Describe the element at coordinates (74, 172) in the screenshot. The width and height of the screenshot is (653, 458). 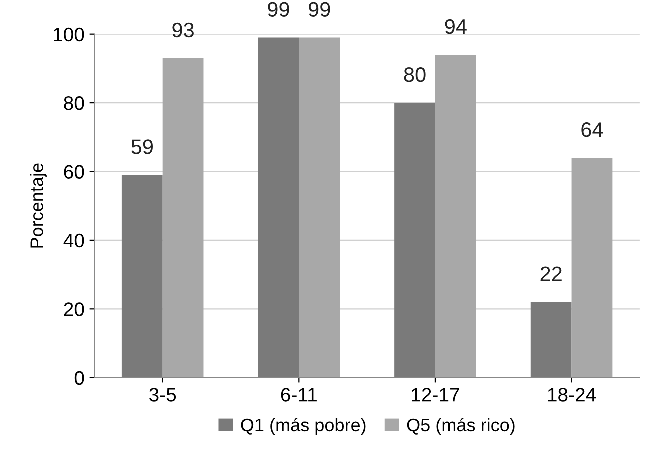
I see `y-tick-label: 60` at that location.